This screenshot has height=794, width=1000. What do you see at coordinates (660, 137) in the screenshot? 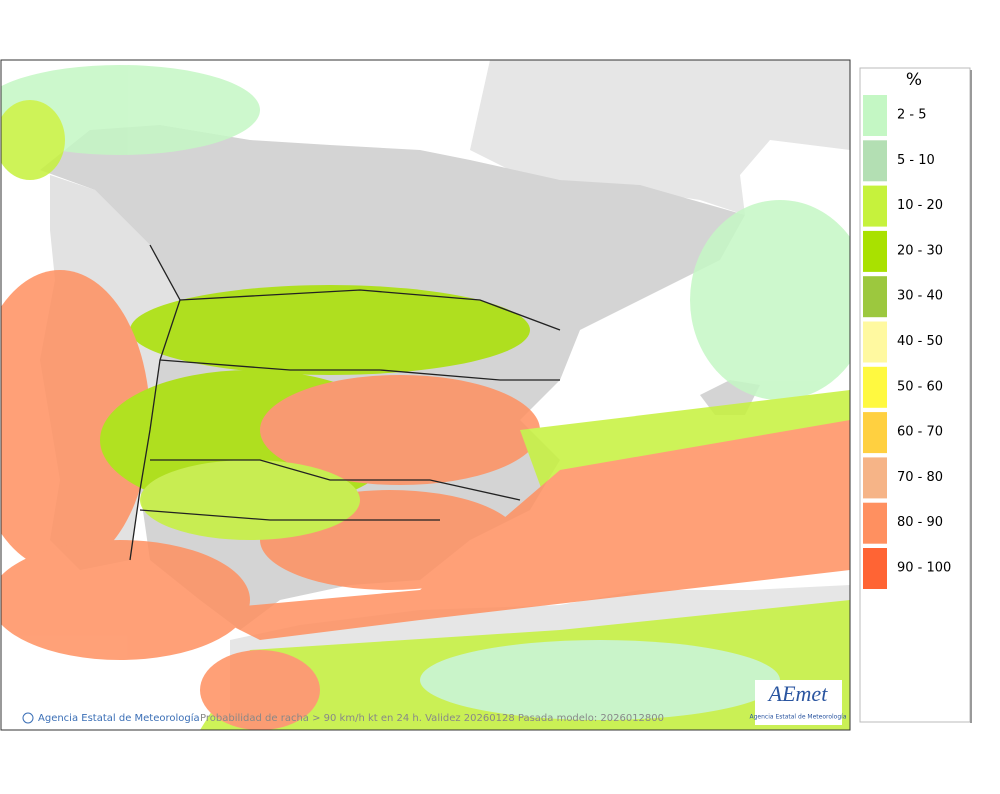
I see `france` at bounding box center [660, 137].